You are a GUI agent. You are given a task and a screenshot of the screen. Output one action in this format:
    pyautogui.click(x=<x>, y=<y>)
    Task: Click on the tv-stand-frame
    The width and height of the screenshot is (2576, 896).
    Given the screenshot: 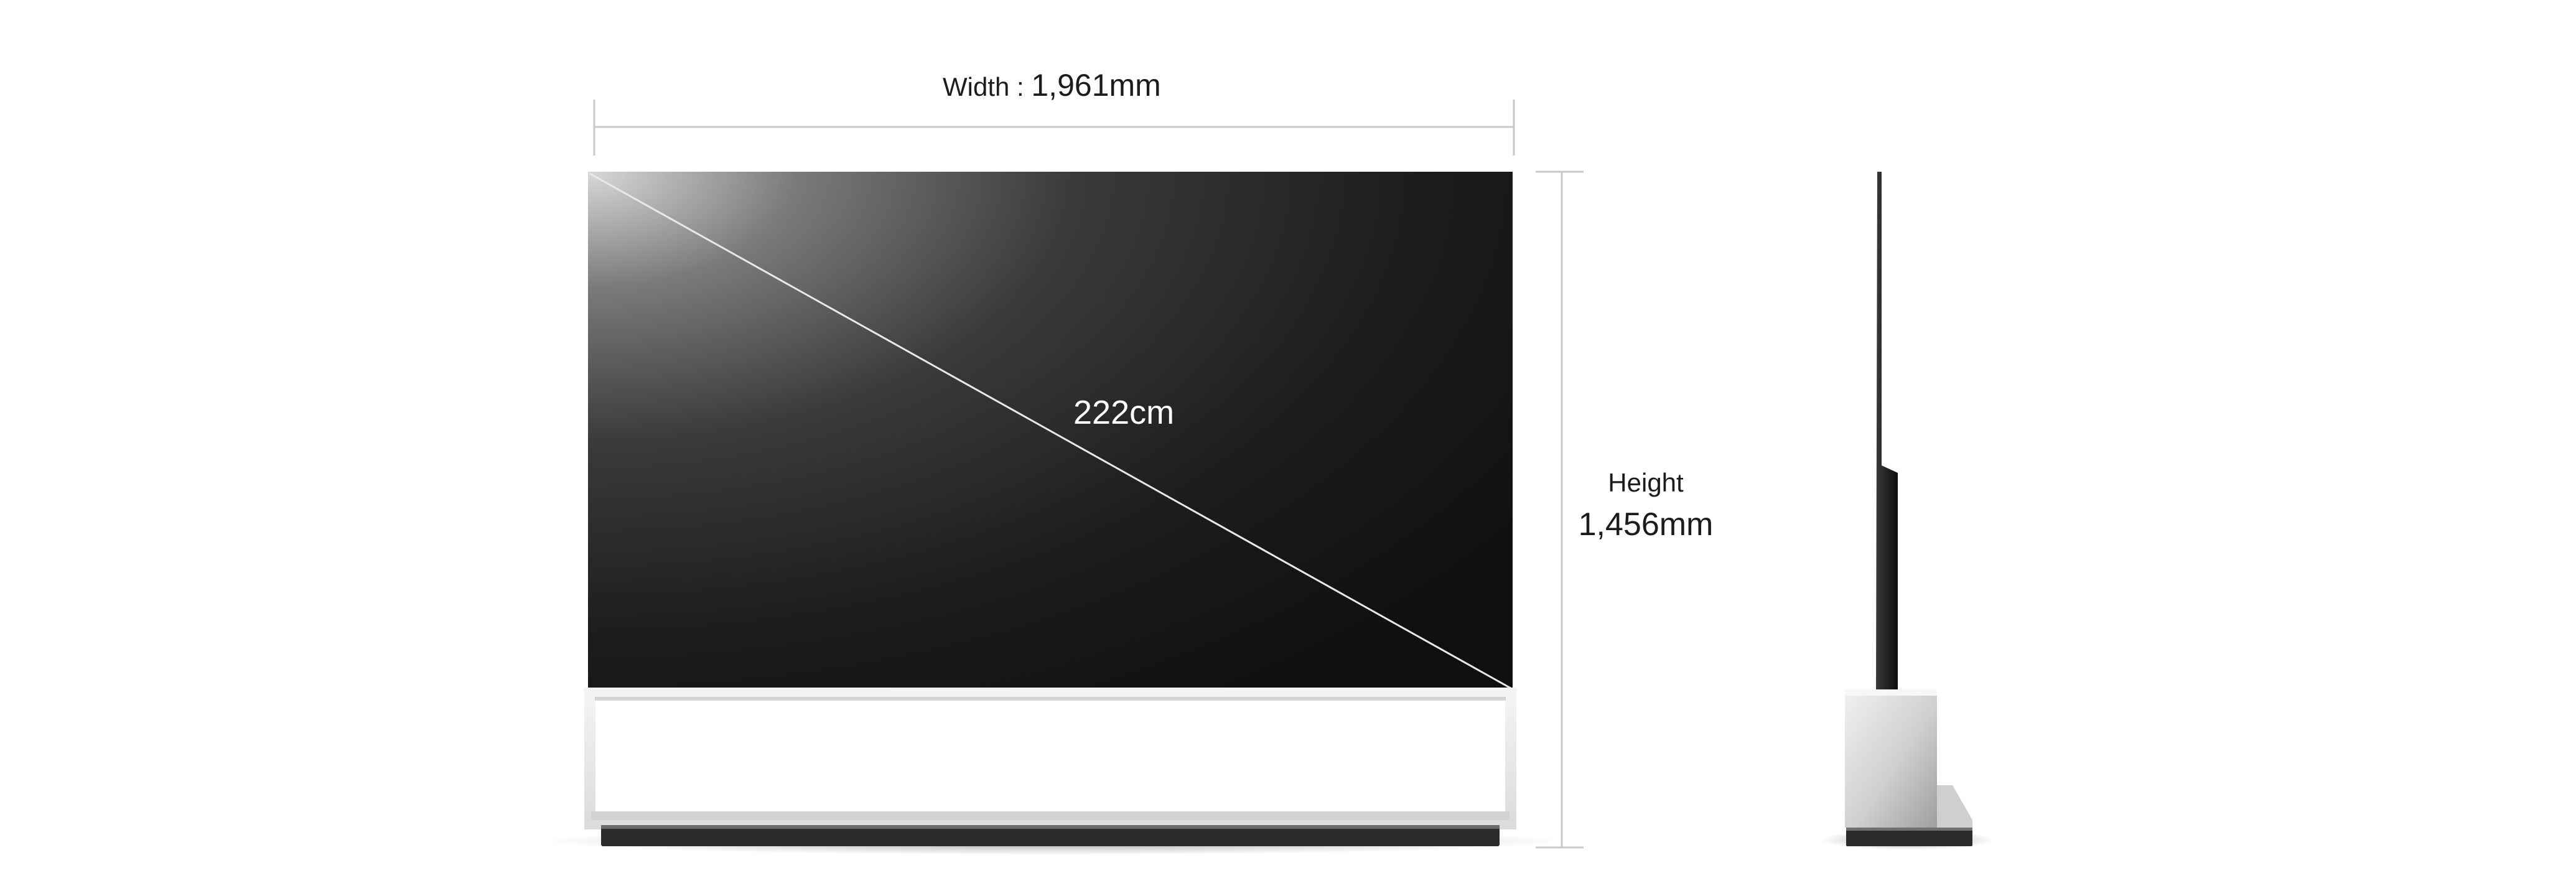 What is the action you would take?
    pyautogui.click(x=1050, y=758)
    